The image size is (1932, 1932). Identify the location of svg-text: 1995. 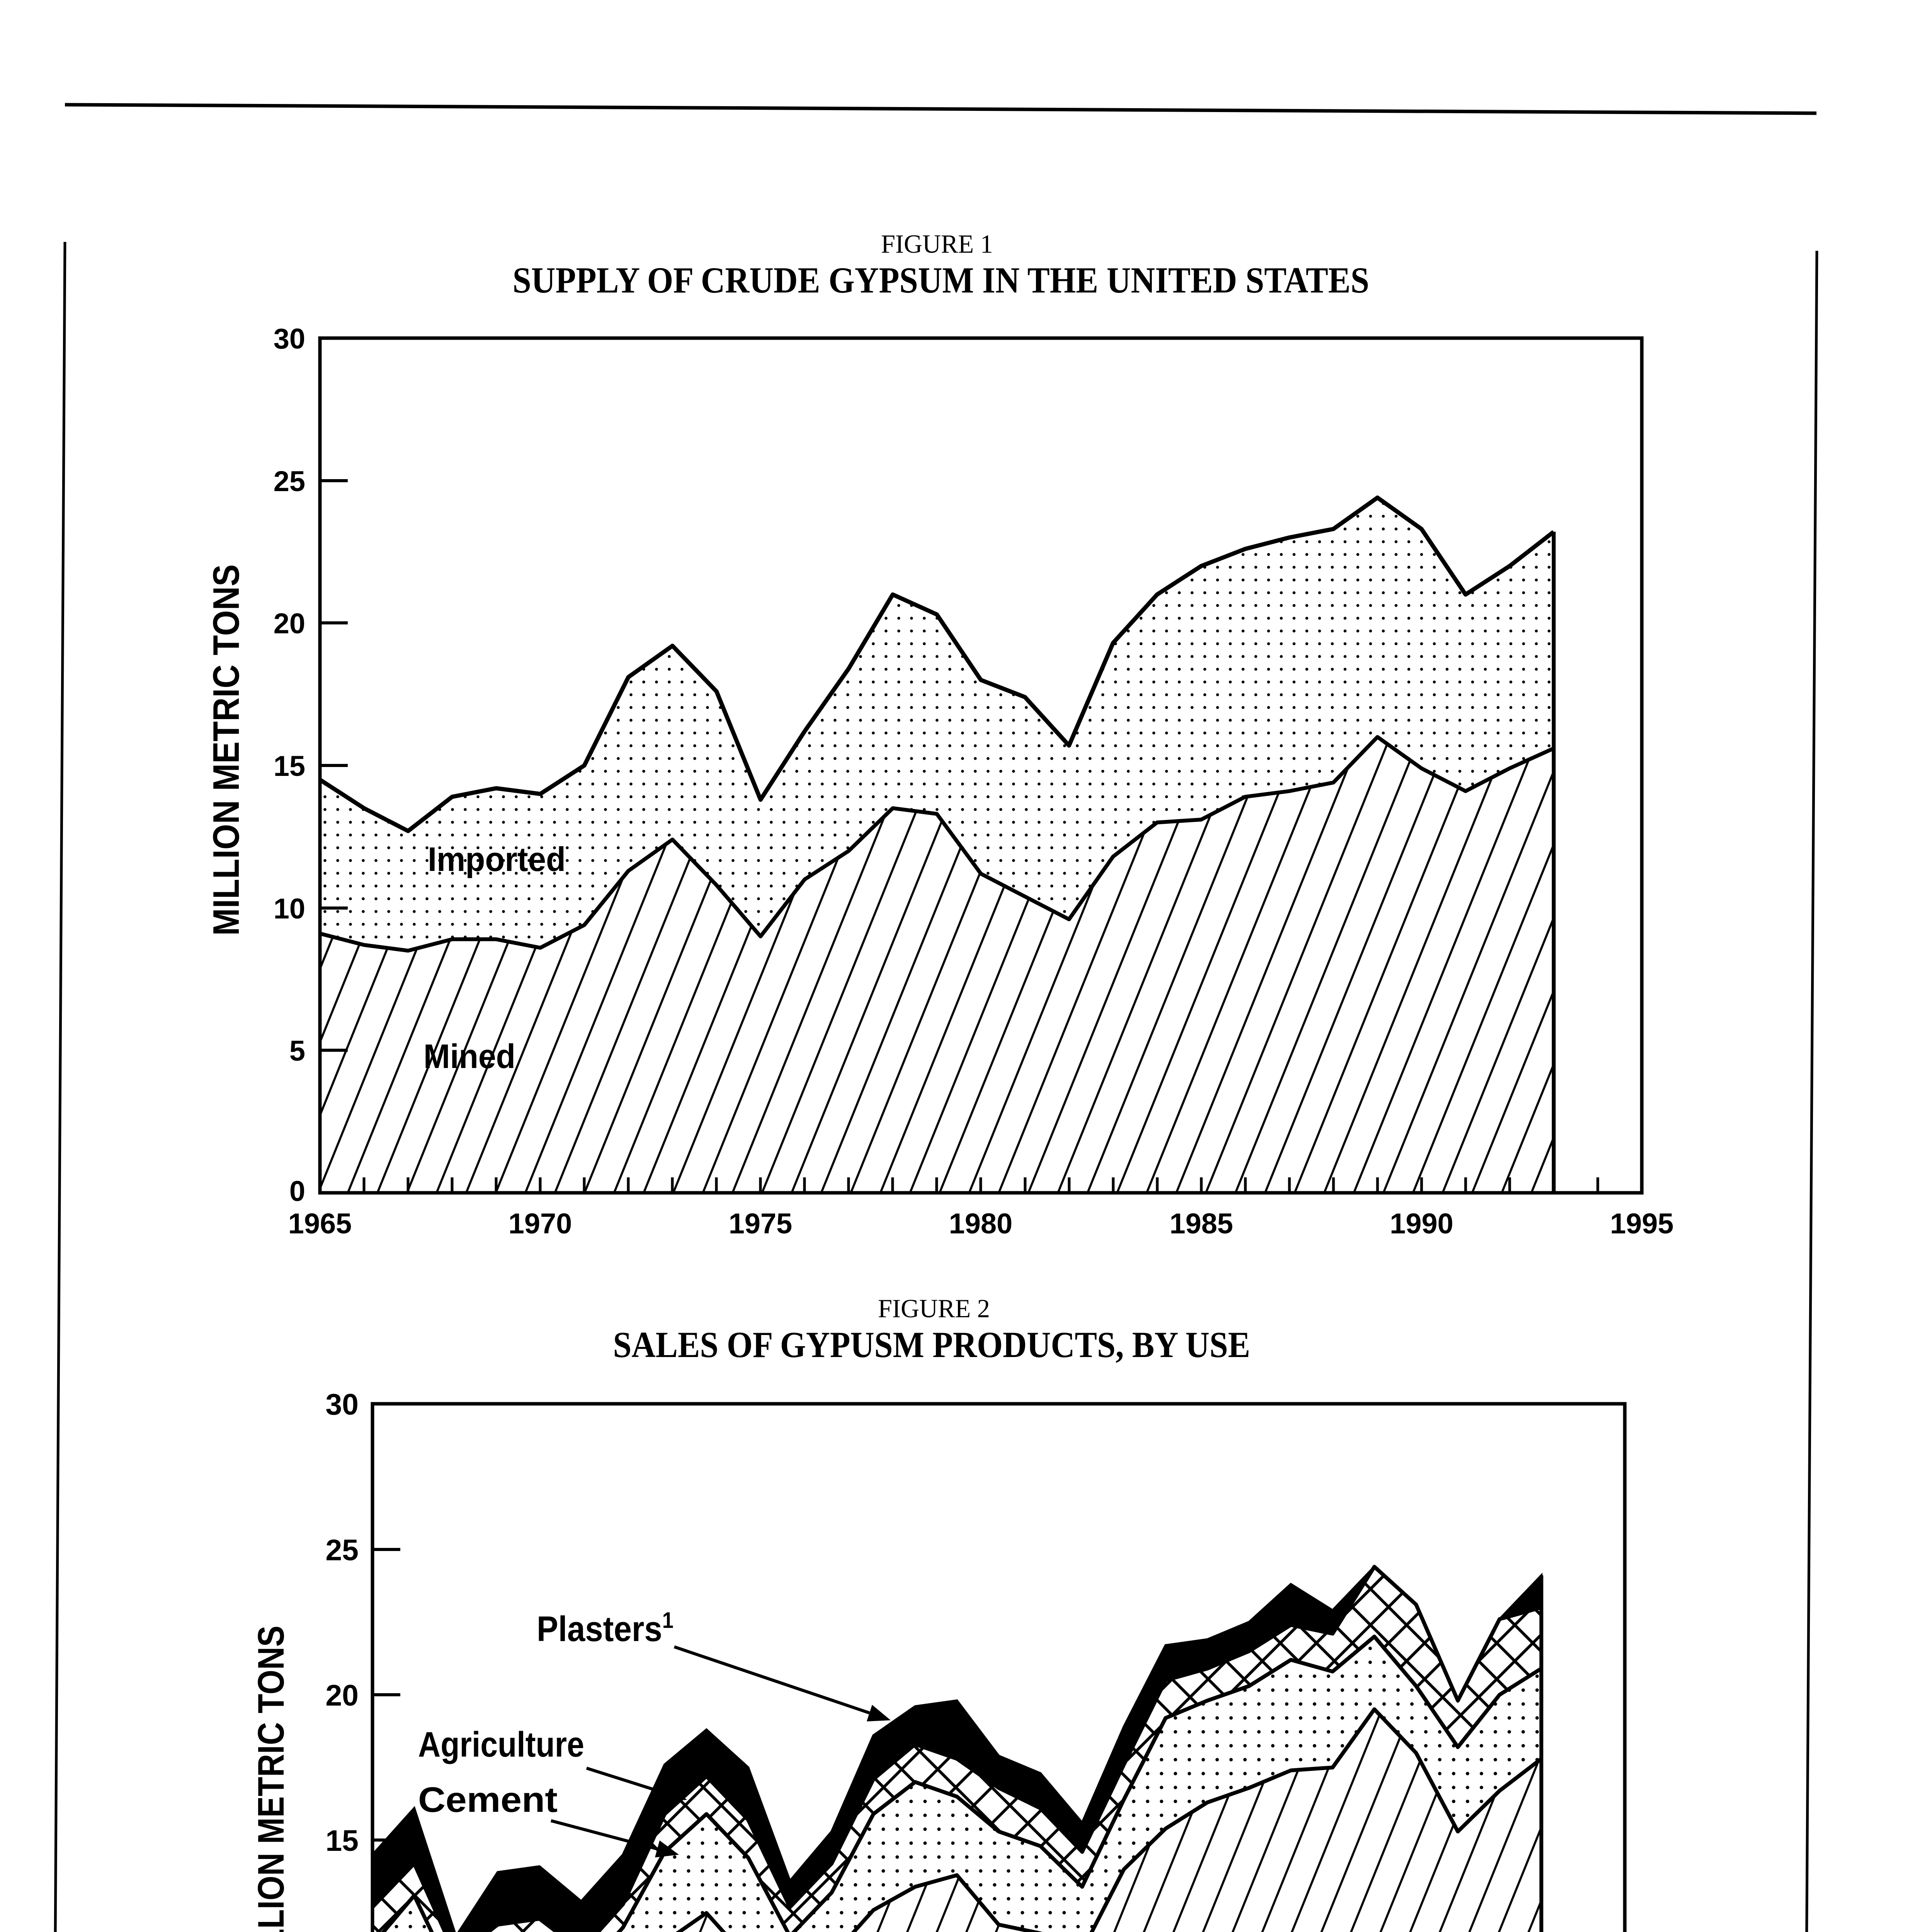
(1642, 1224).